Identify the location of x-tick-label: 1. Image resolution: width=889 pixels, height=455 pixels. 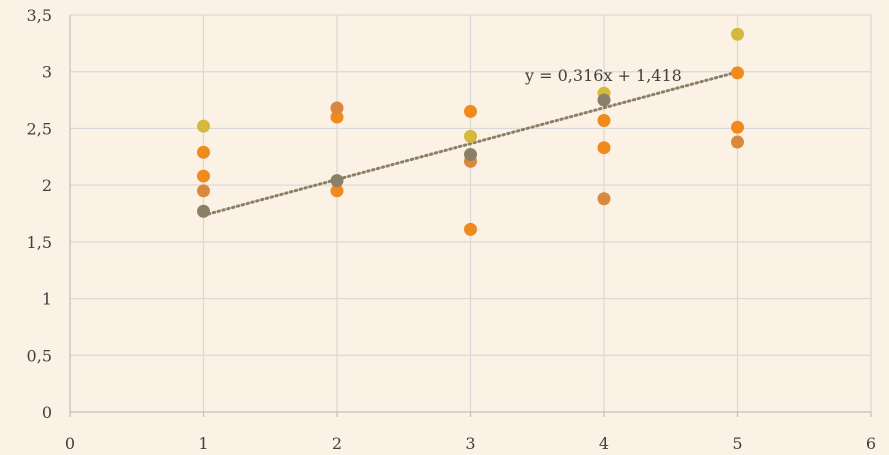
(203, 443).